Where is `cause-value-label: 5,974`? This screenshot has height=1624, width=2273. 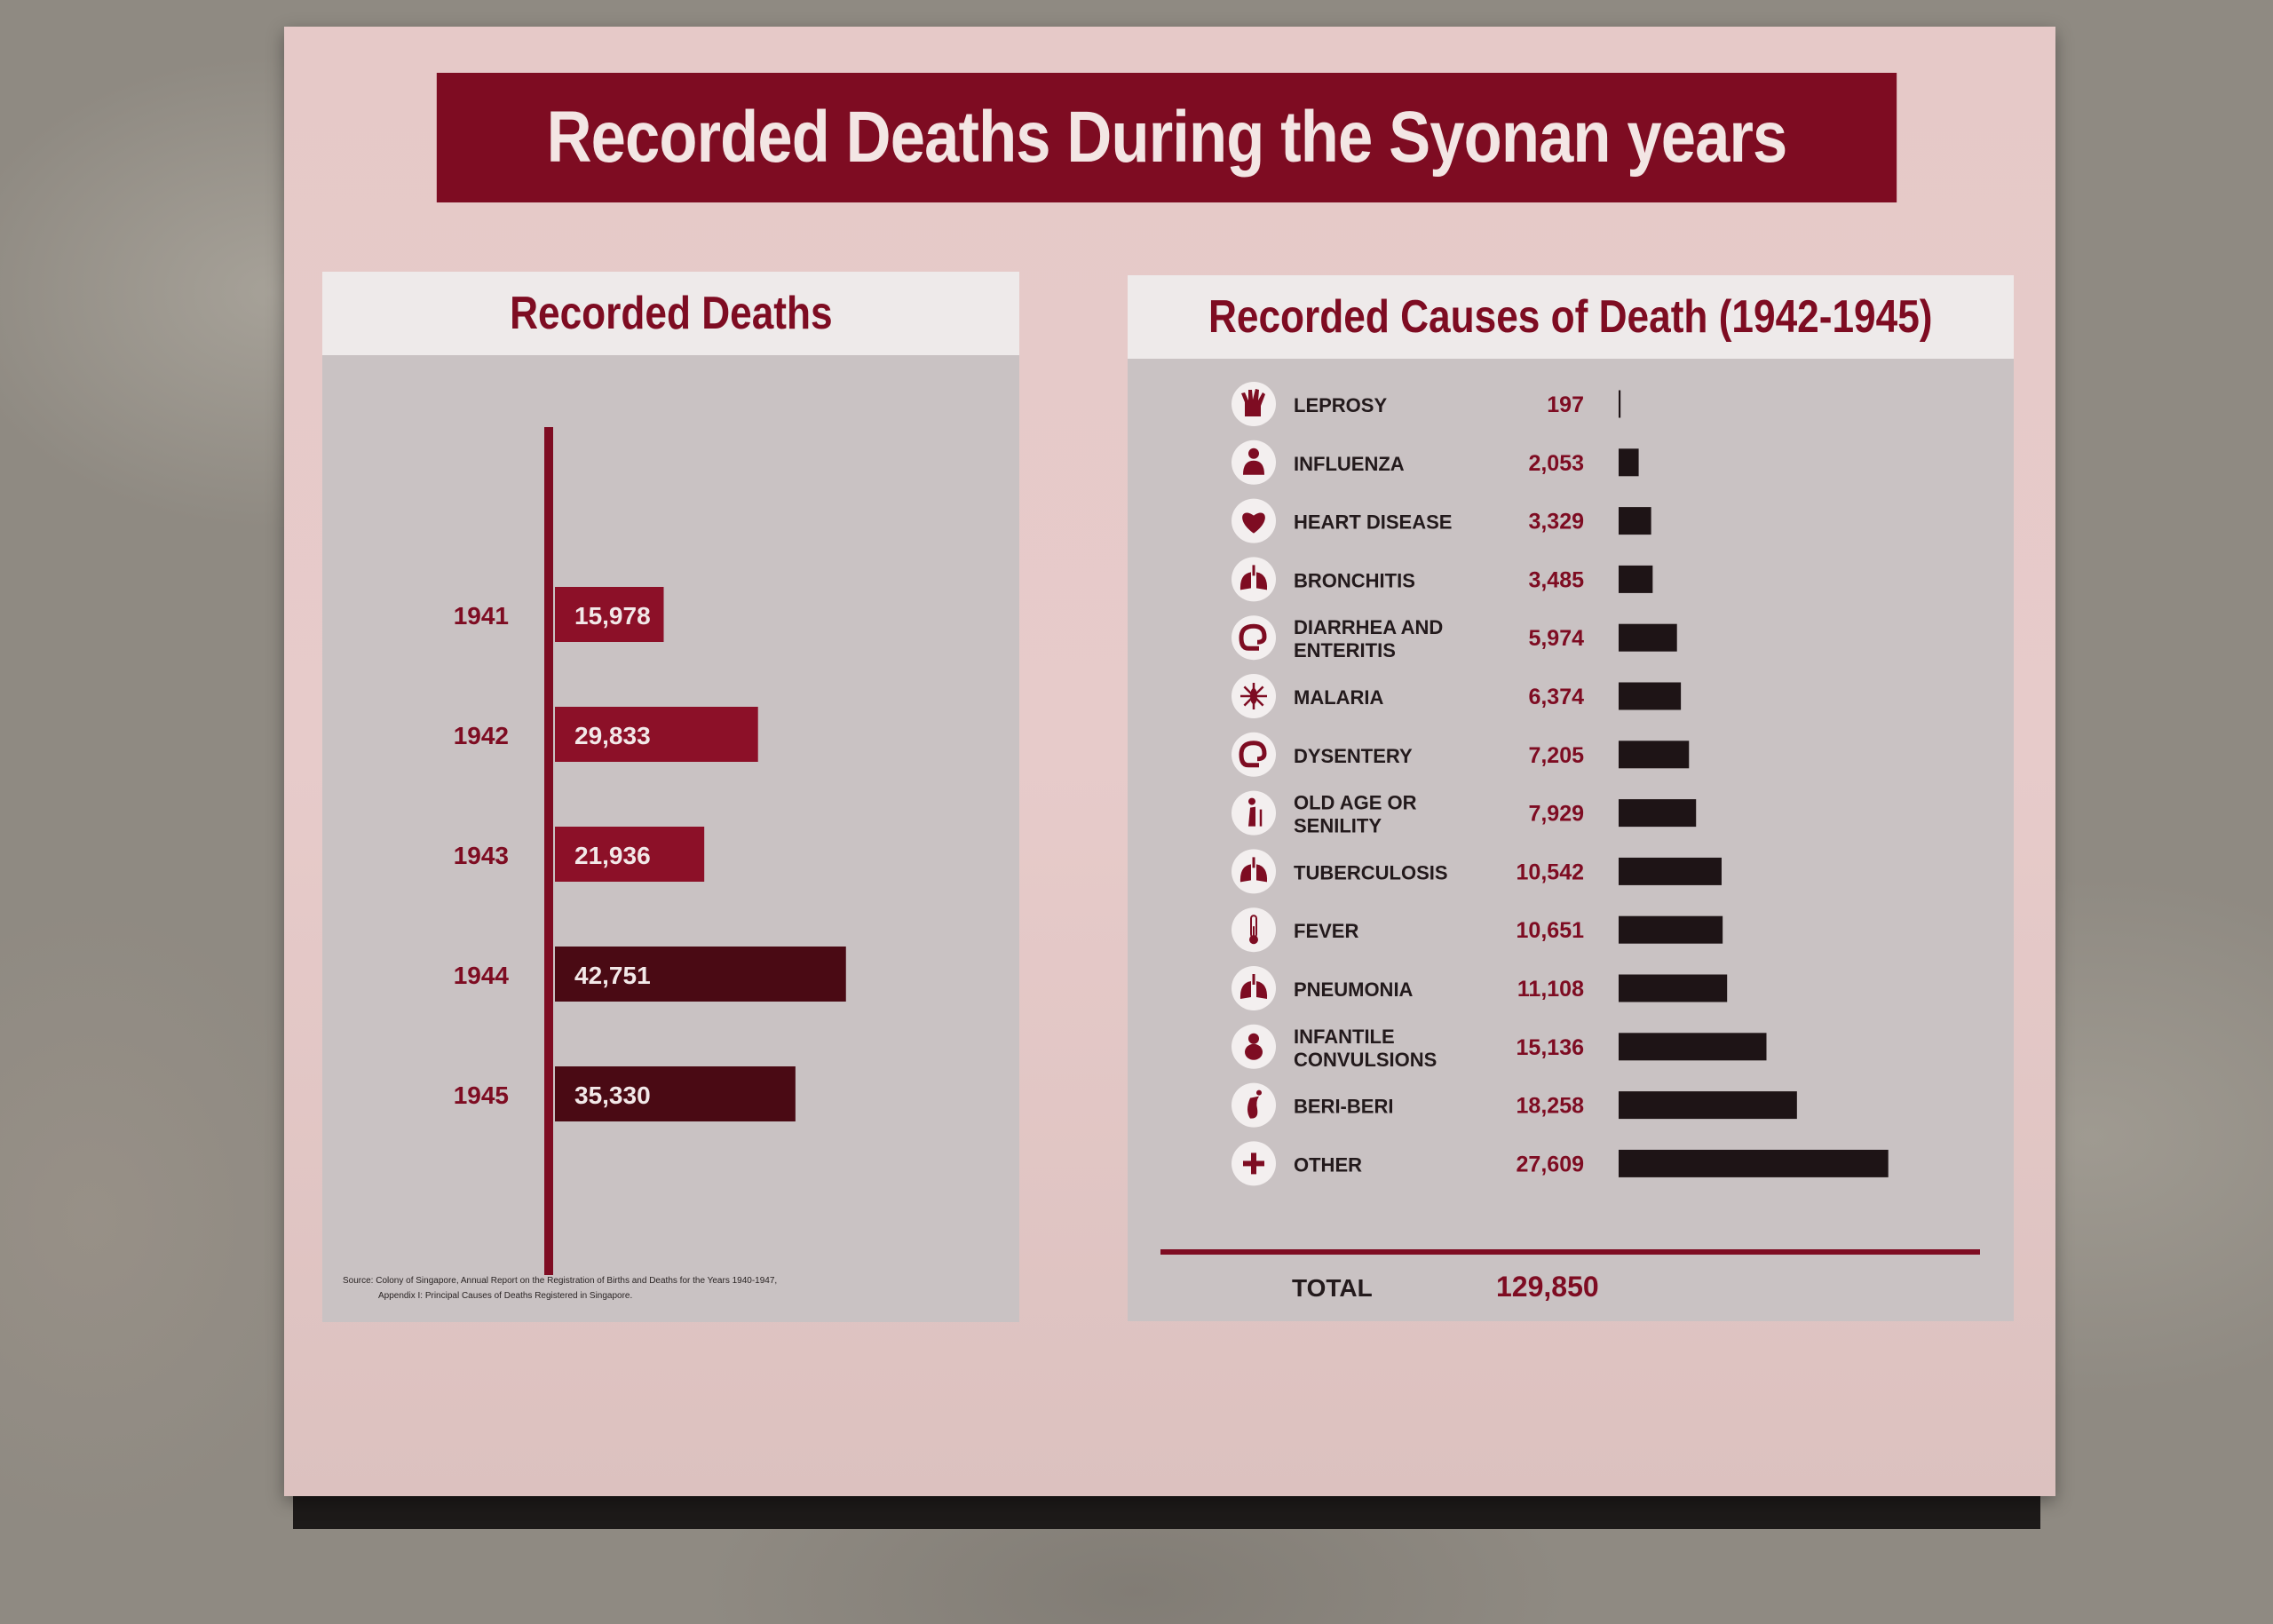
cause-value-label: 5,974 is located at coordinates (1556, 638).